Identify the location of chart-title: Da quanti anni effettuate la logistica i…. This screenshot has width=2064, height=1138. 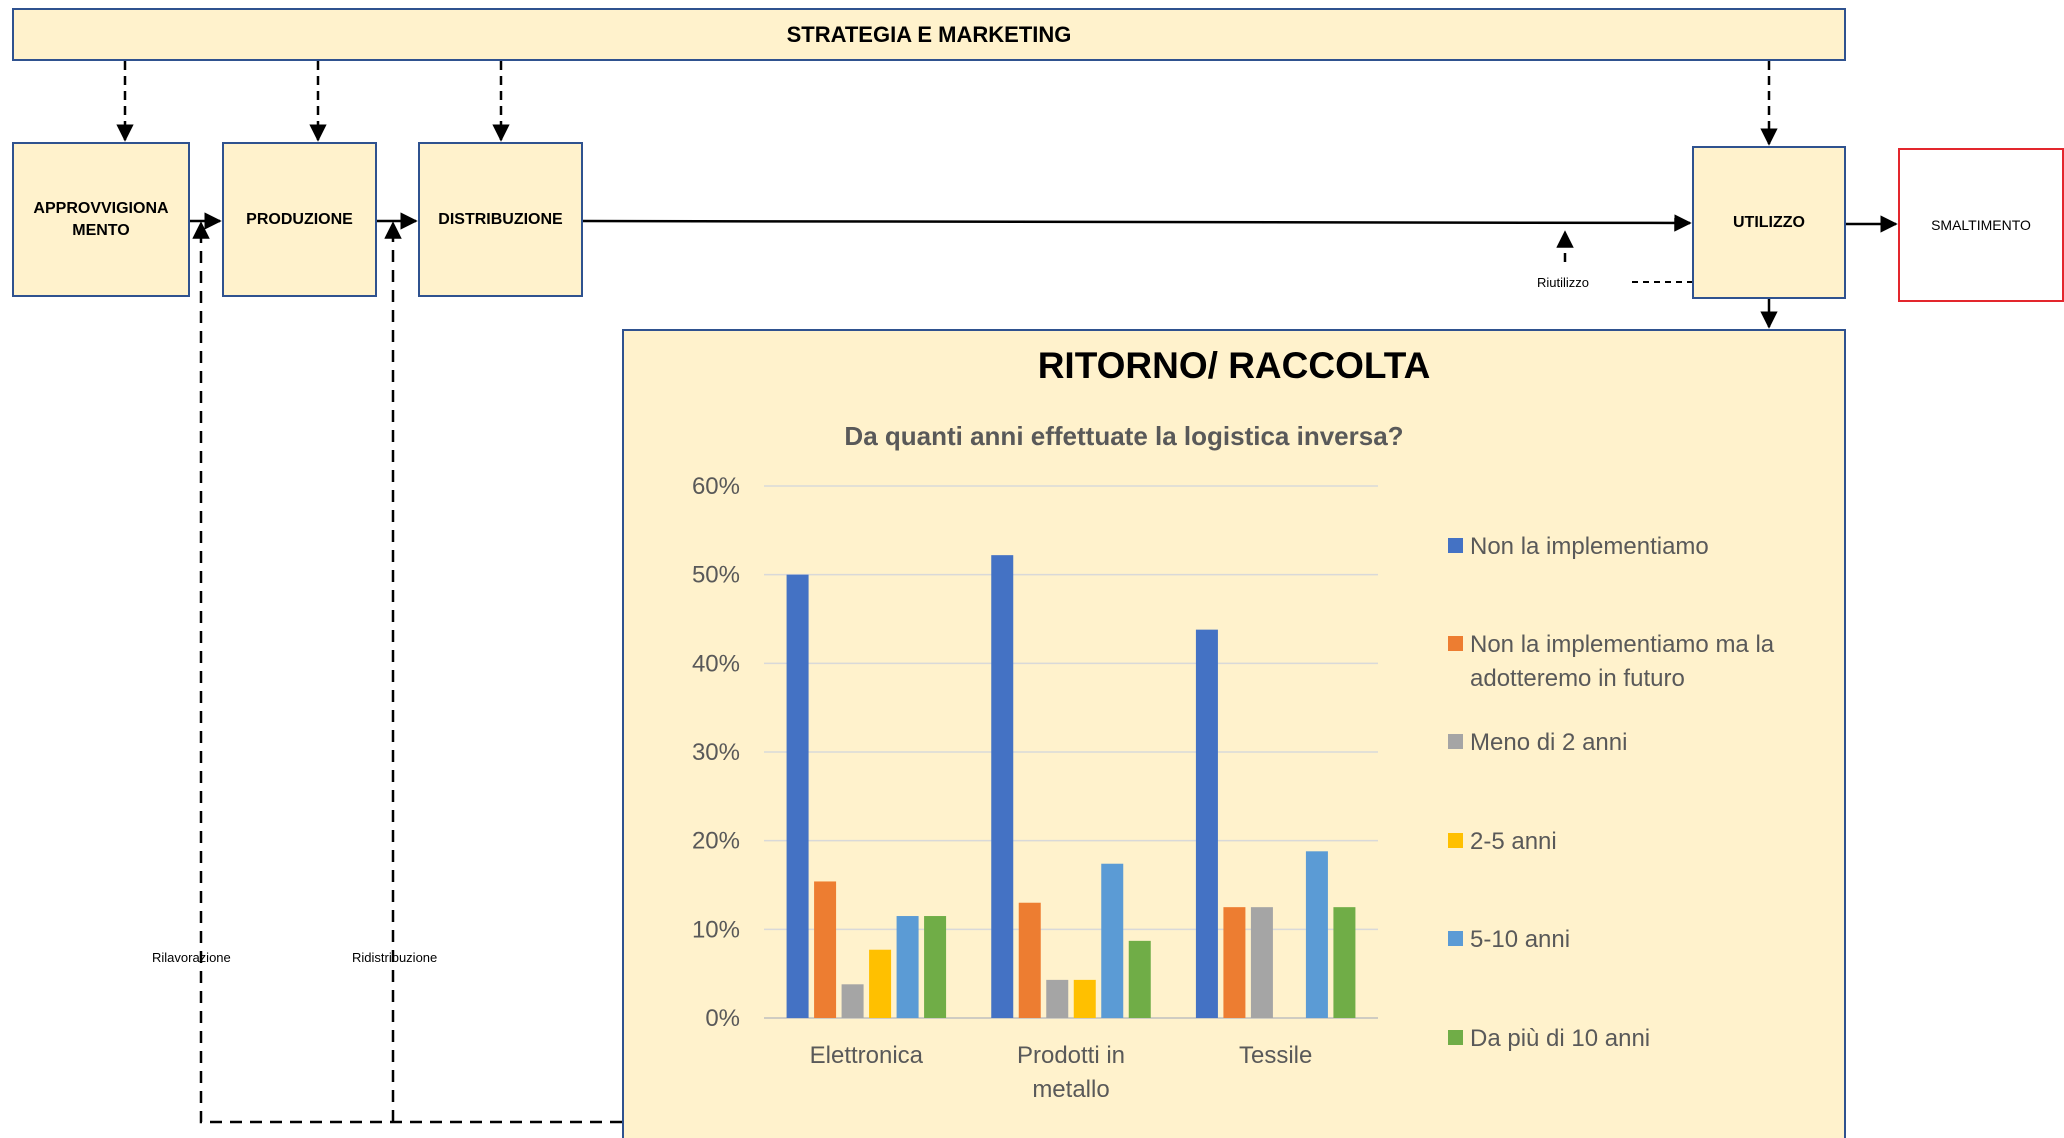
(1124, 436).